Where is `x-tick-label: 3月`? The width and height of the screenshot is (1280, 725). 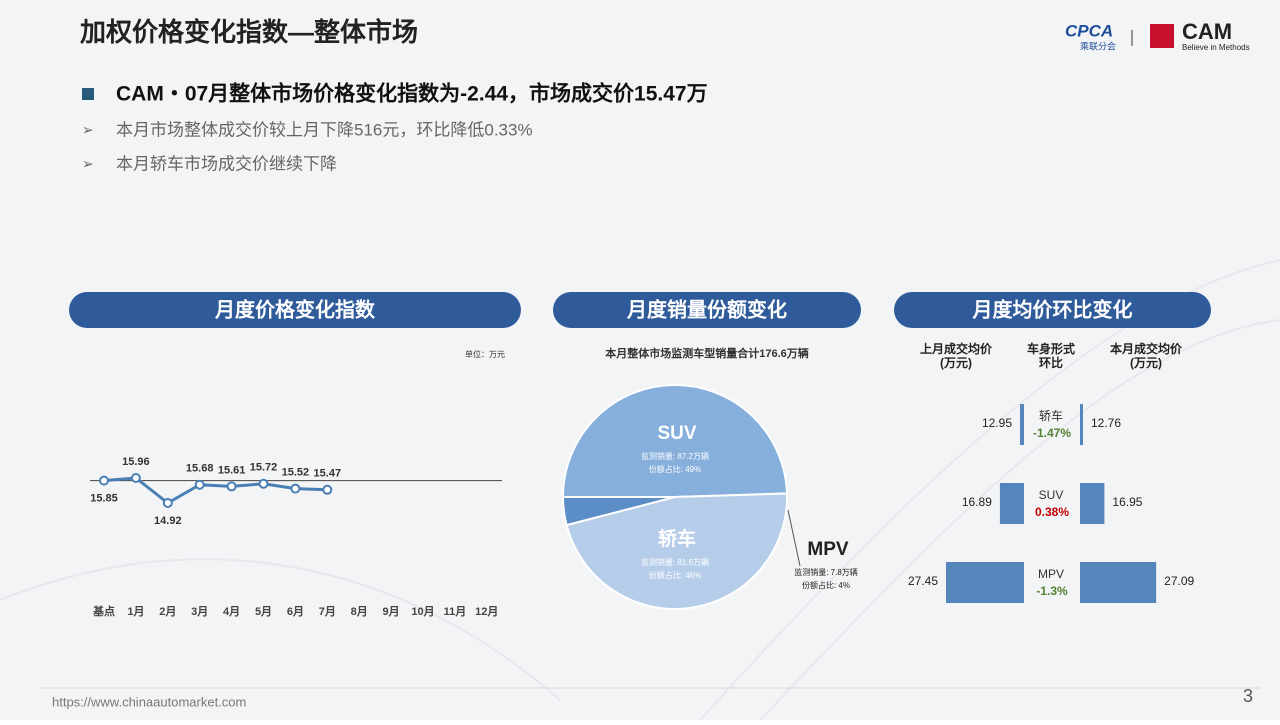
x-tick-label: 3月 is located at coordinates (199, 611).